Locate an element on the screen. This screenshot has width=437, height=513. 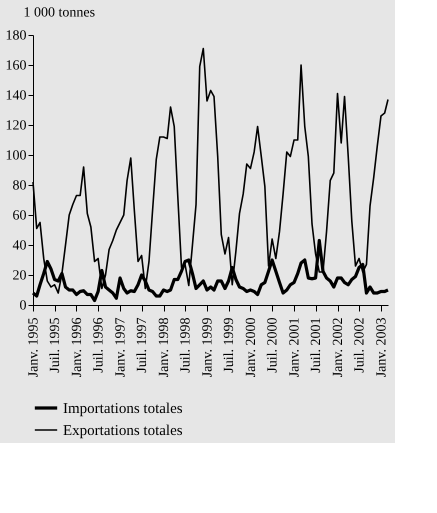
y-tick-label: 60 is located at coordinates (19, 216).